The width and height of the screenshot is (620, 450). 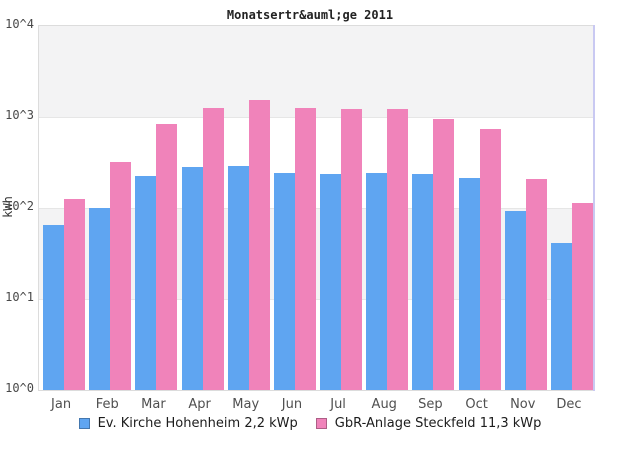 What do you see at coordinates (192, 278) in the screenshot?
I see `bar-apr-series1` at bounding box center [192, 278].